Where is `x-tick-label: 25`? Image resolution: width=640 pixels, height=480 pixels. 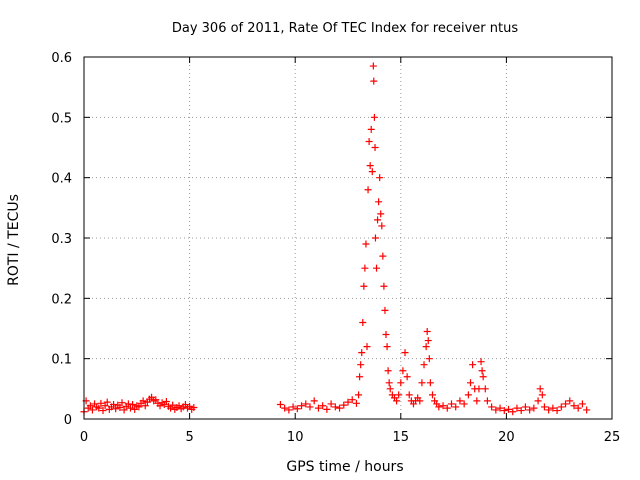 x-tick-label: 25 is located at coordinates (612, 437).